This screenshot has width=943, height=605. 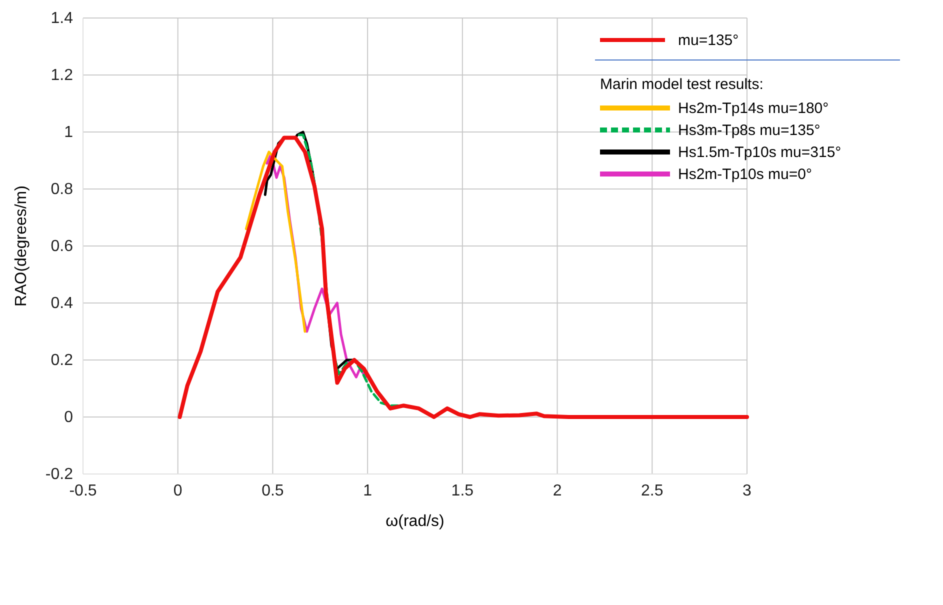 What do you see at coordinates (753, 108) in the screenshot?
I see `legend-label: Hs2m-Tp14s mu=180°` at bounding box center [753, 108].